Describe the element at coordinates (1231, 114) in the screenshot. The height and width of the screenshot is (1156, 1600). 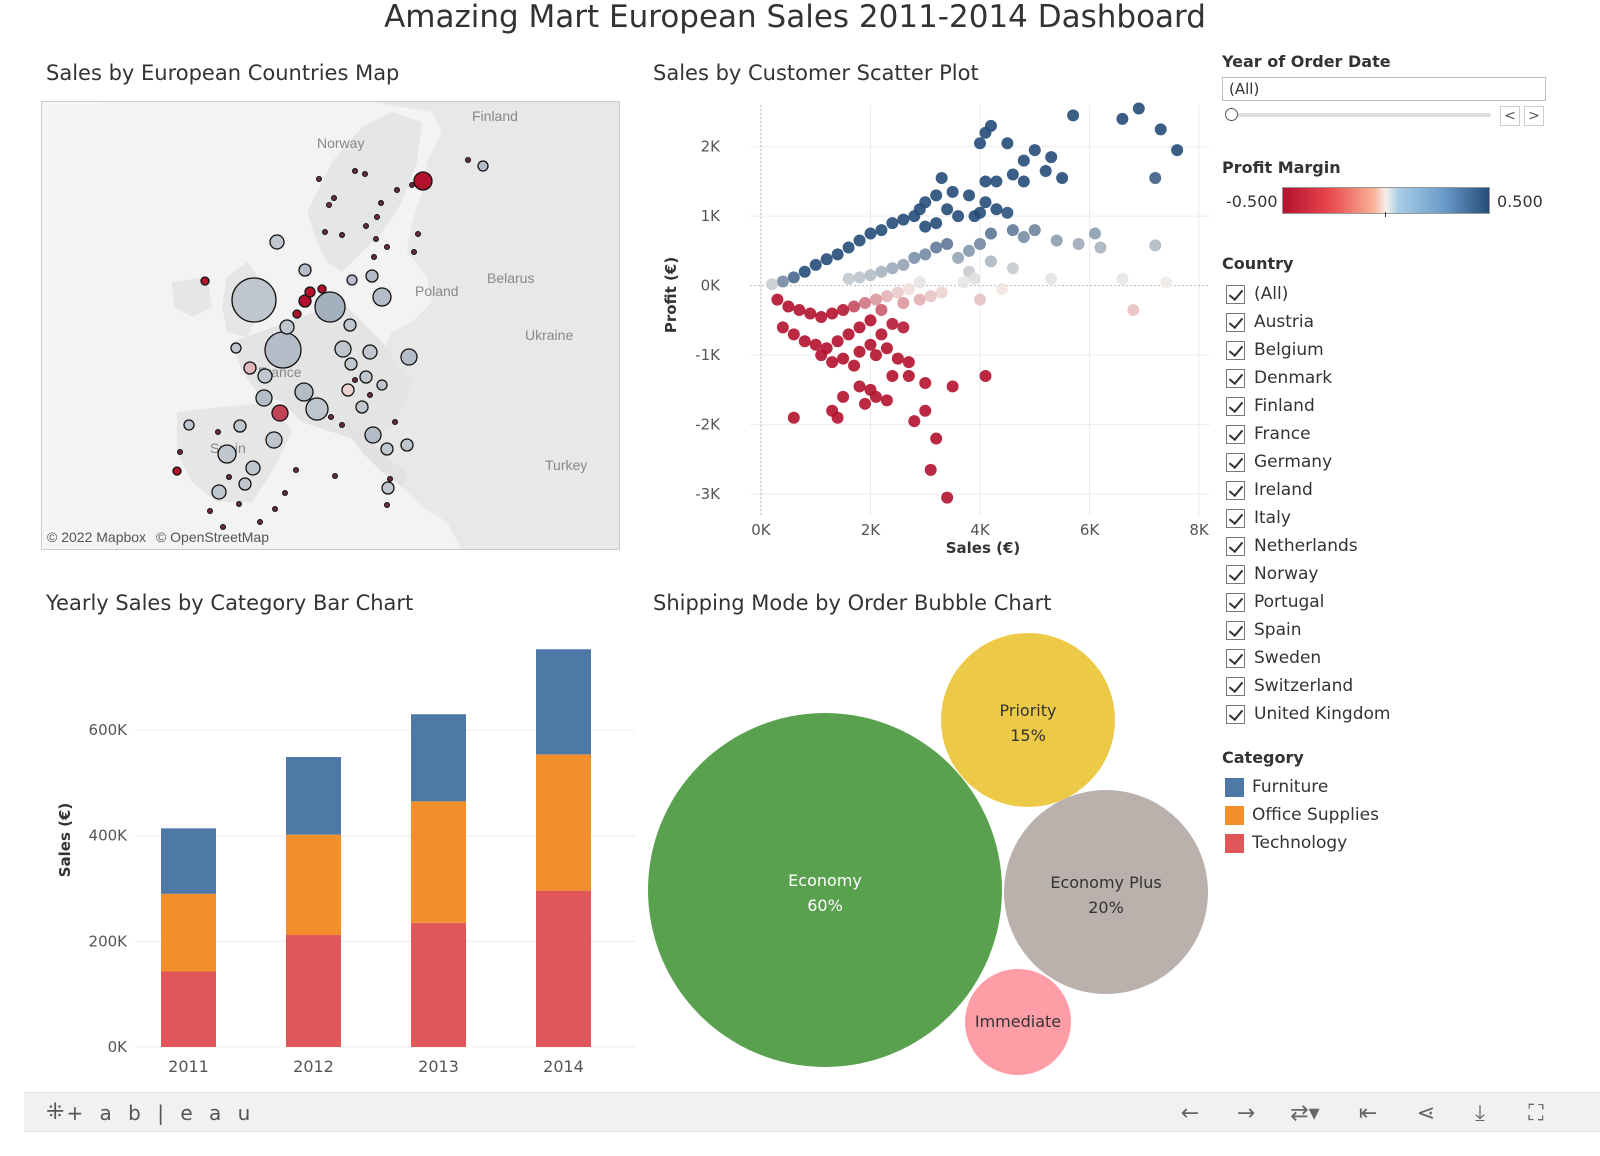
I see `year-slider-knob` at that location.